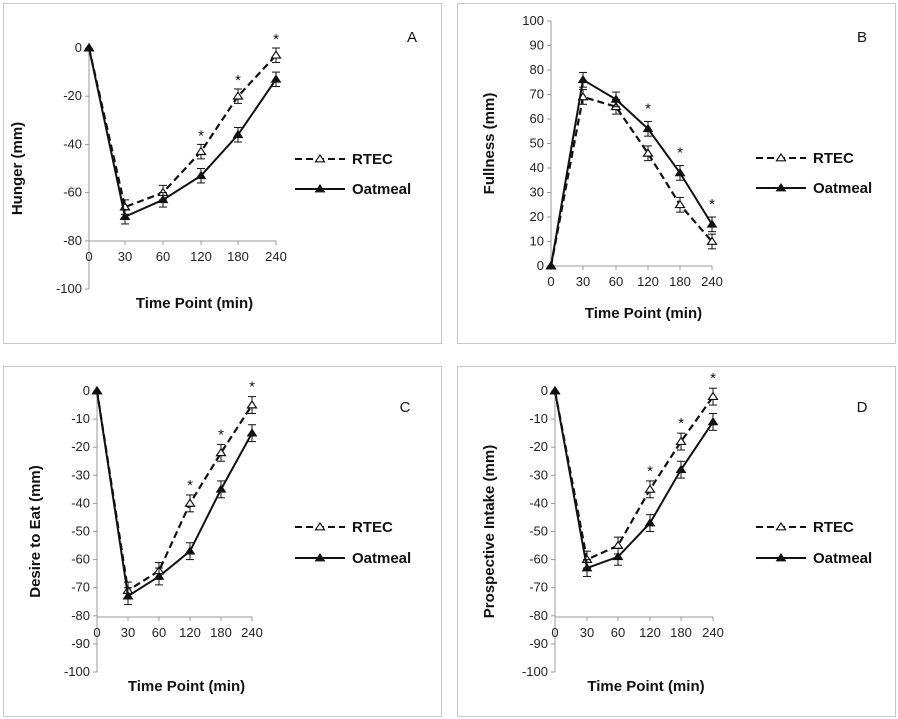 Image resolution: width=898 pixels, height=719 pixels. I want to click on y-tick-label: 30, so click(537, 192).